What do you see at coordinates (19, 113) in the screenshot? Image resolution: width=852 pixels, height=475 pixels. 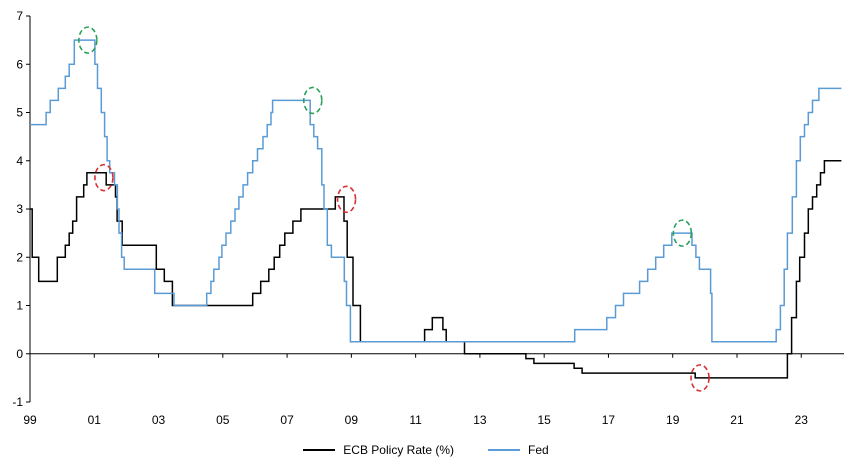 I see `svg-text: 5` at bounding box center [19, 113].